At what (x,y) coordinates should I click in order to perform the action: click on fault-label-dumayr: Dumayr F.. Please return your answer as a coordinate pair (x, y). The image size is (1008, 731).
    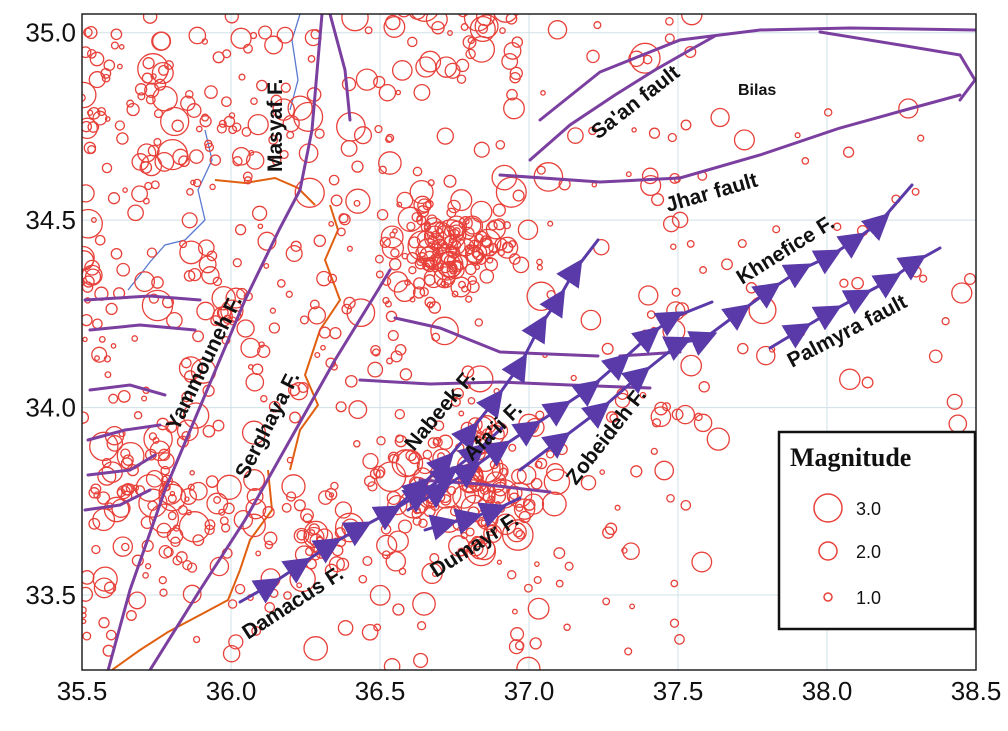
    Looking at the image, I should click on (474, 545).